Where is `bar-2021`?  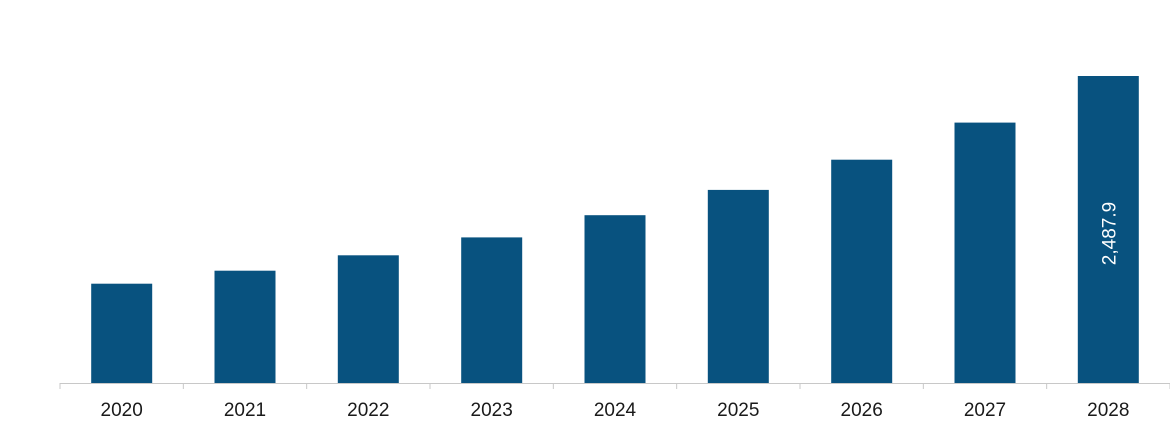
bar-2021 is located at coordinates (245, 326).